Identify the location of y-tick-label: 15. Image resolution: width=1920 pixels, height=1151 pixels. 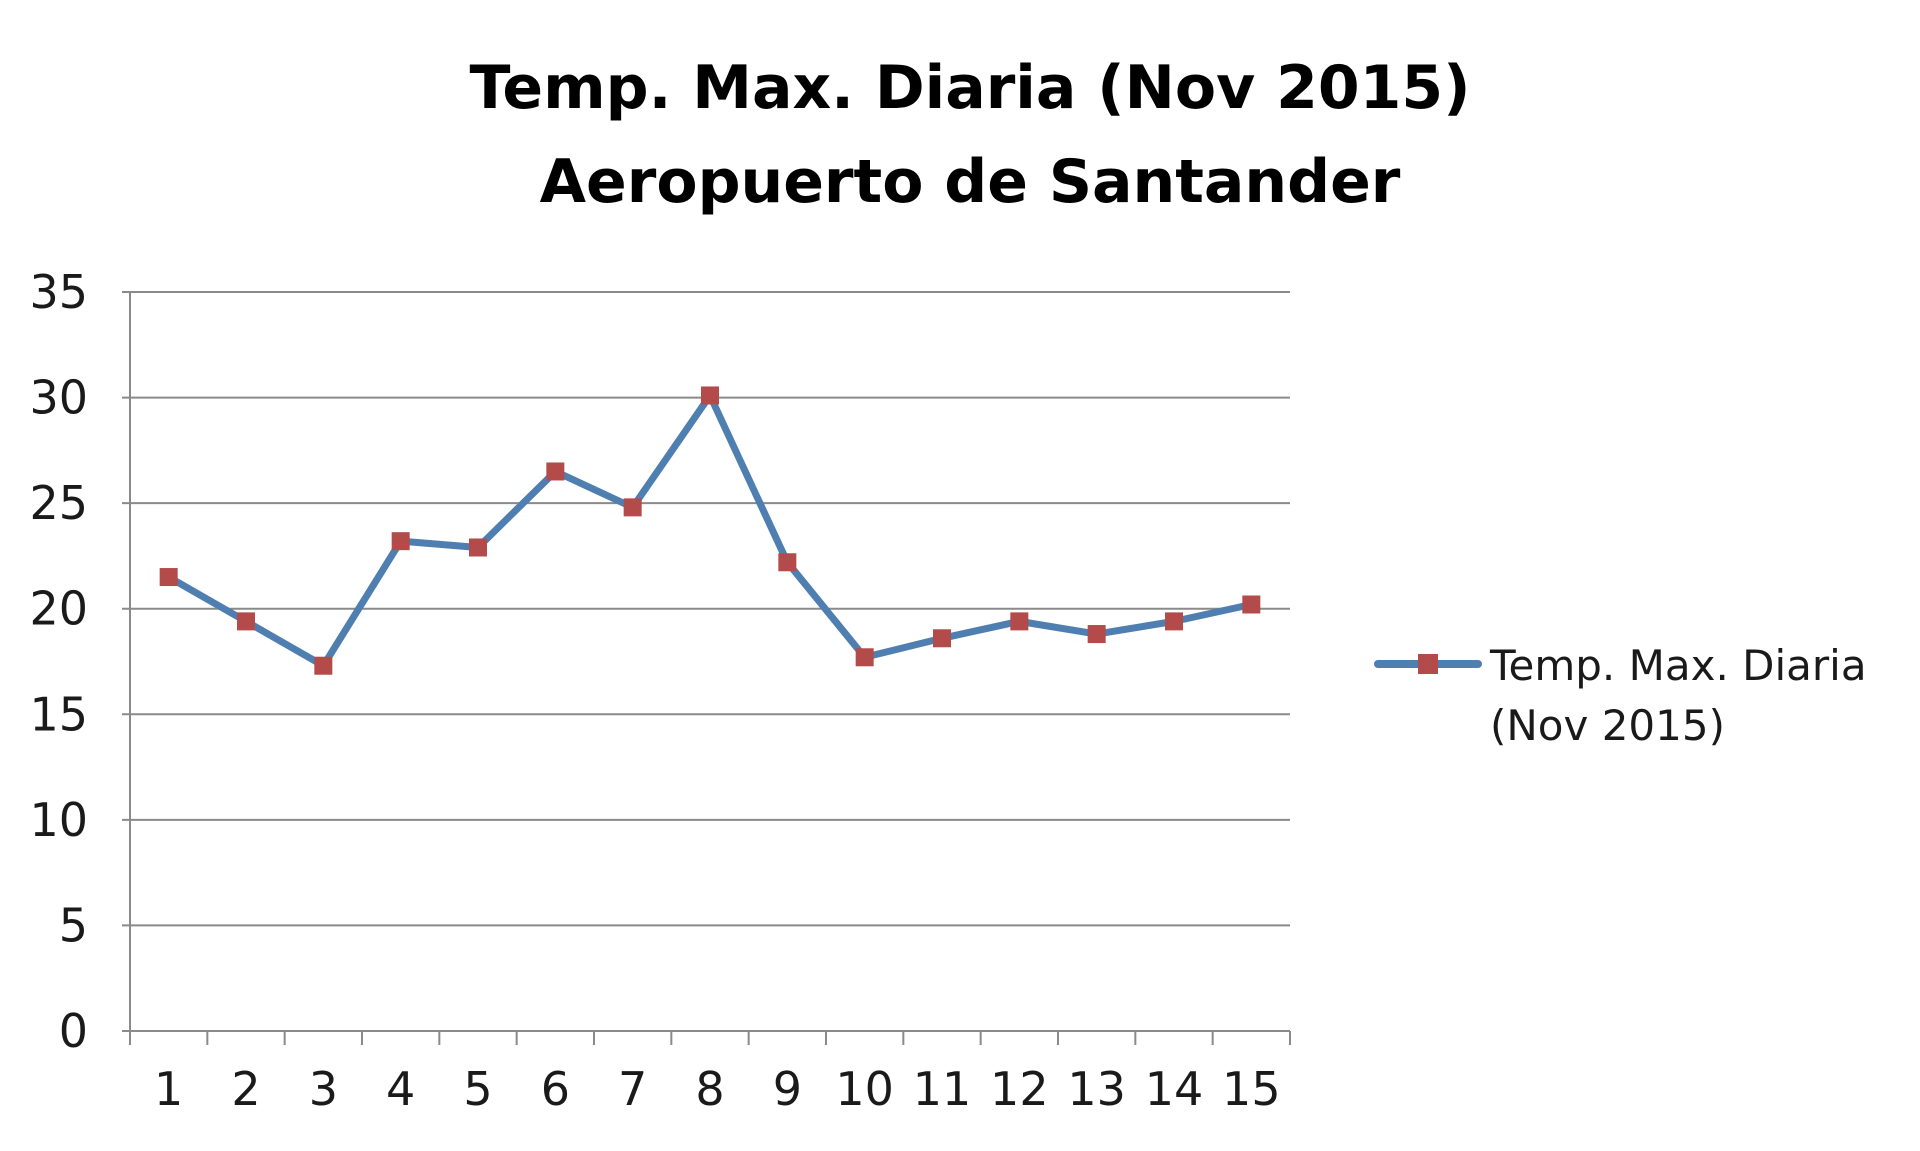
(58, 714).